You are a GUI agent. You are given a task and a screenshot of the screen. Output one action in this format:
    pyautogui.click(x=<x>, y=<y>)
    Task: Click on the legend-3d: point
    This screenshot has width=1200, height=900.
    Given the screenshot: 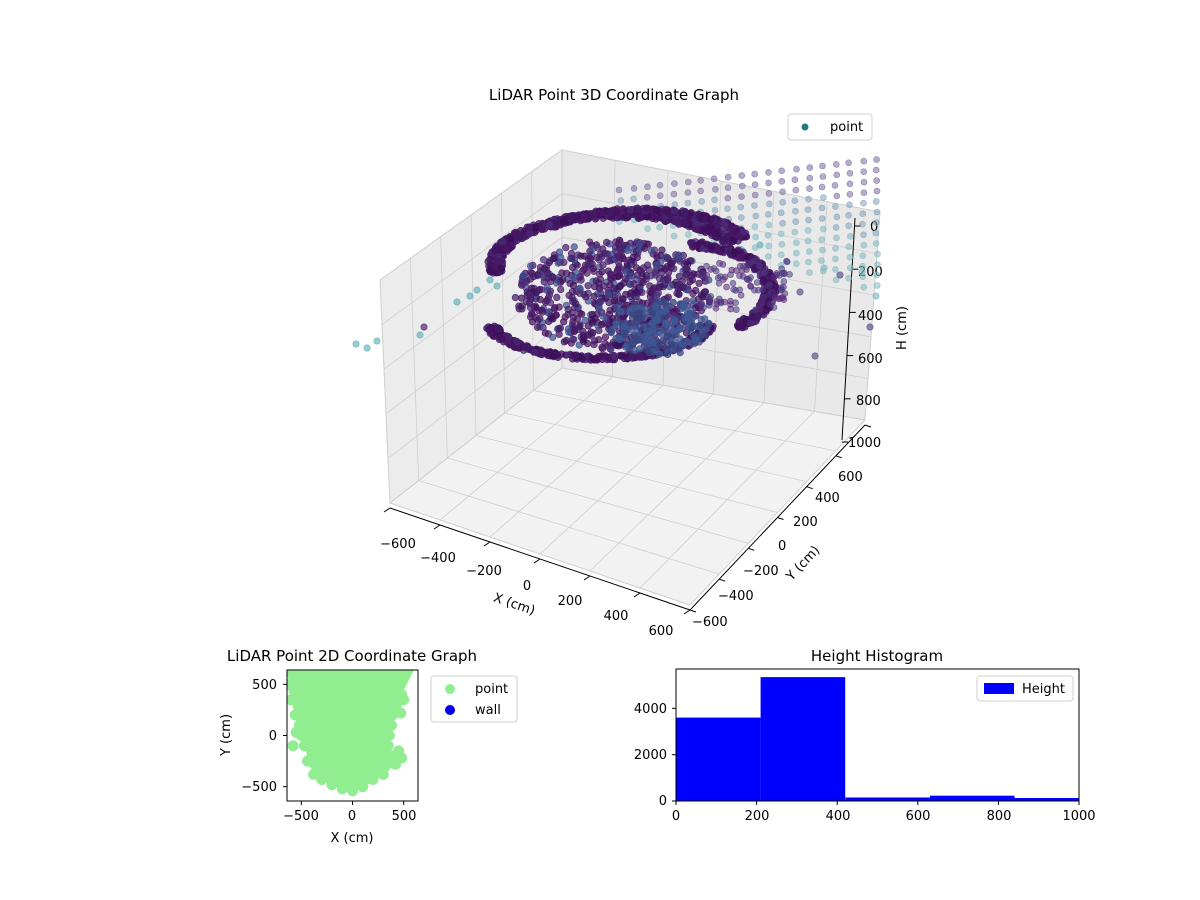 What is the action you would take?
    pyautogui.click(x=830, y=127)
    